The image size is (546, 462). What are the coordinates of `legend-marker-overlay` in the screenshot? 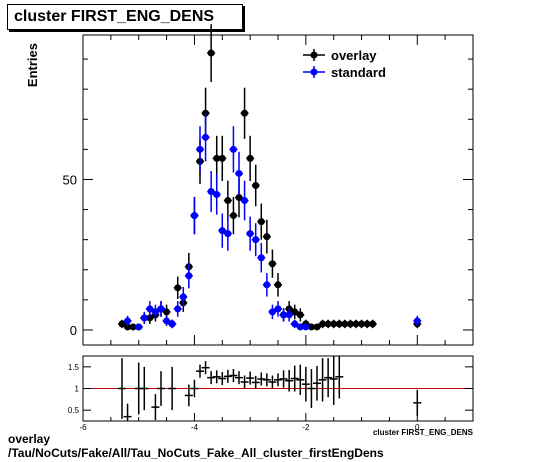 It's located at (314, 55).